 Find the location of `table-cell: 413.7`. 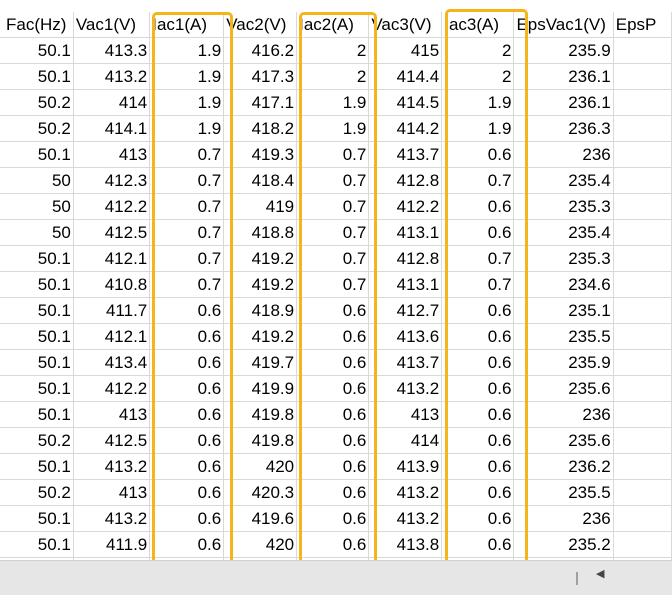

table-cell: 413.7 is located at coordinates (405, 154).